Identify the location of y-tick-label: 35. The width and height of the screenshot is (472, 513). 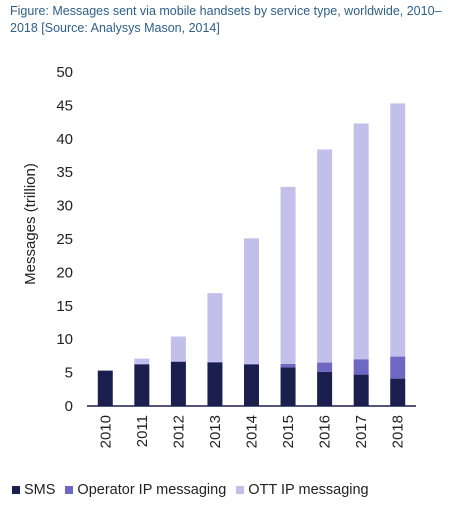
(64, 172).